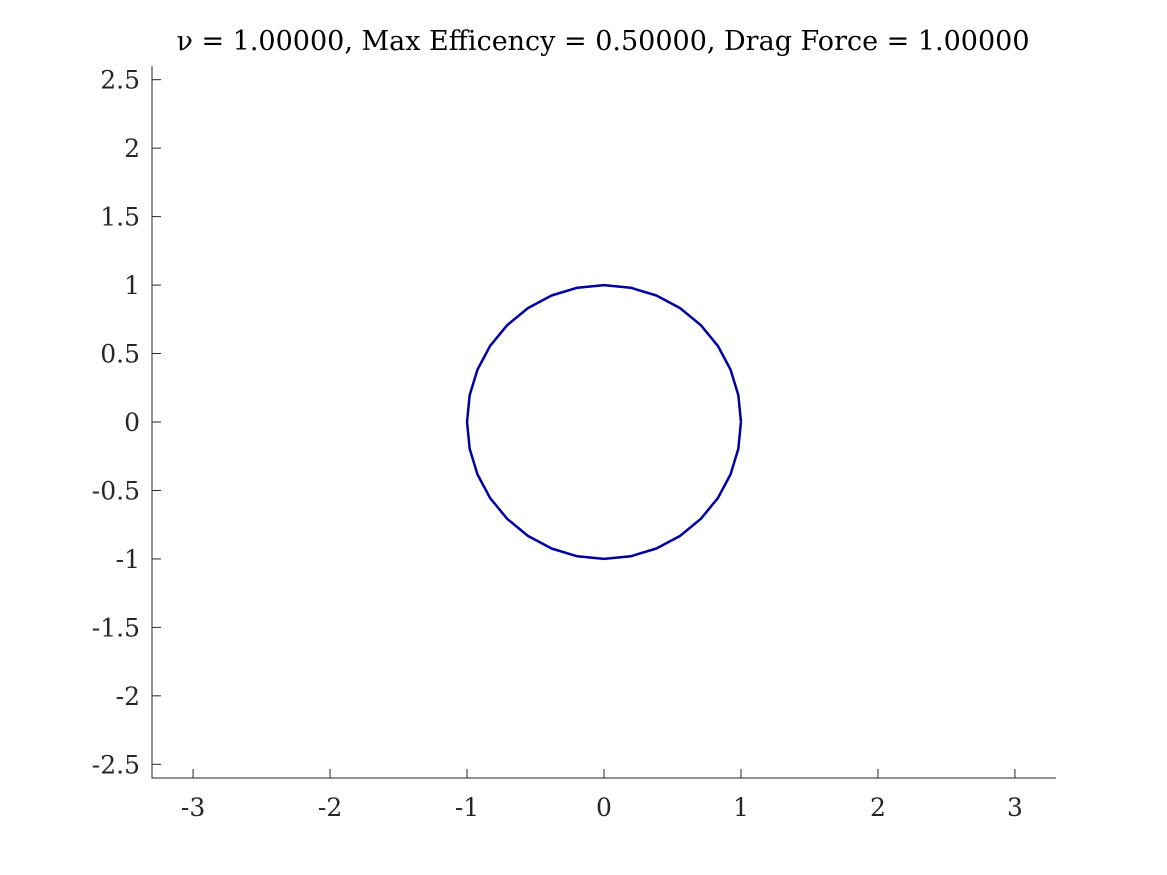 The width and height of the screenshot is (1167, 875). What do you see at coordinates (1015, 807) in the screenshot?
I see `x-tick-label: 3` at bounding box center [1015, 807].